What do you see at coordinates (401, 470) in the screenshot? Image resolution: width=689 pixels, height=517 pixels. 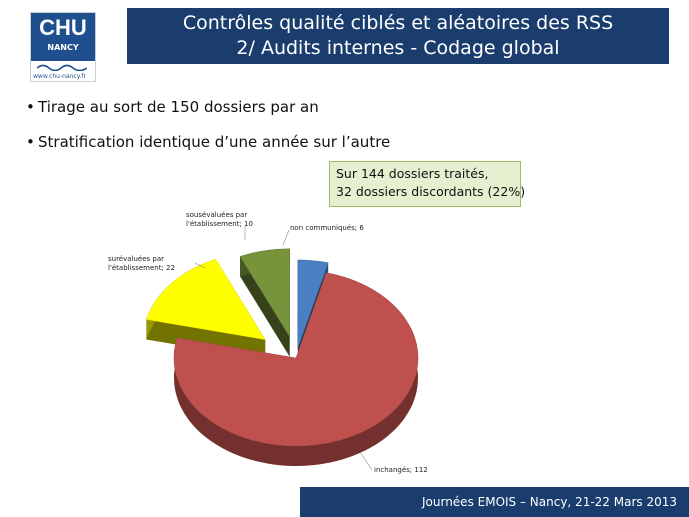 I see `label-inchanges: inchangés; 112` at bounding box center [401, 470].